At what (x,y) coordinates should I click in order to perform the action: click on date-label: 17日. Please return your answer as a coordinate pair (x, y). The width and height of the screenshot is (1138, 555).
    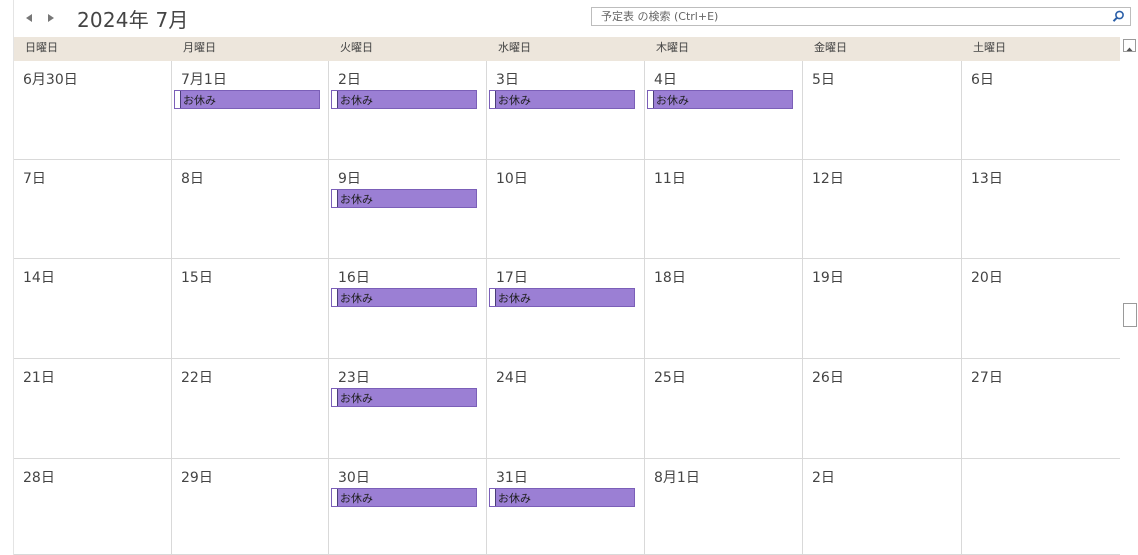
    Looking at the image, I should click on (512, 278).